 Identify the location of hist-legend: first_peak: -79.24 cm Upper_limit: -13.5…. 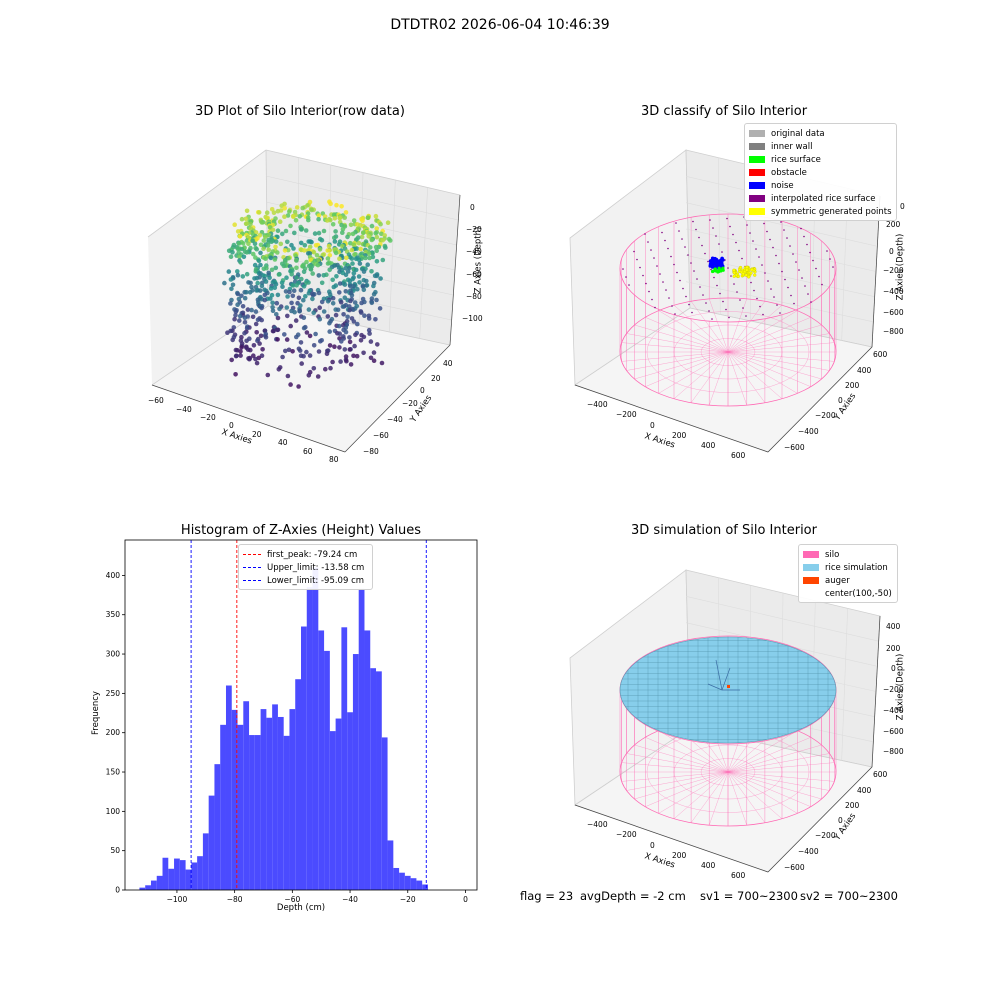
(305, 567).